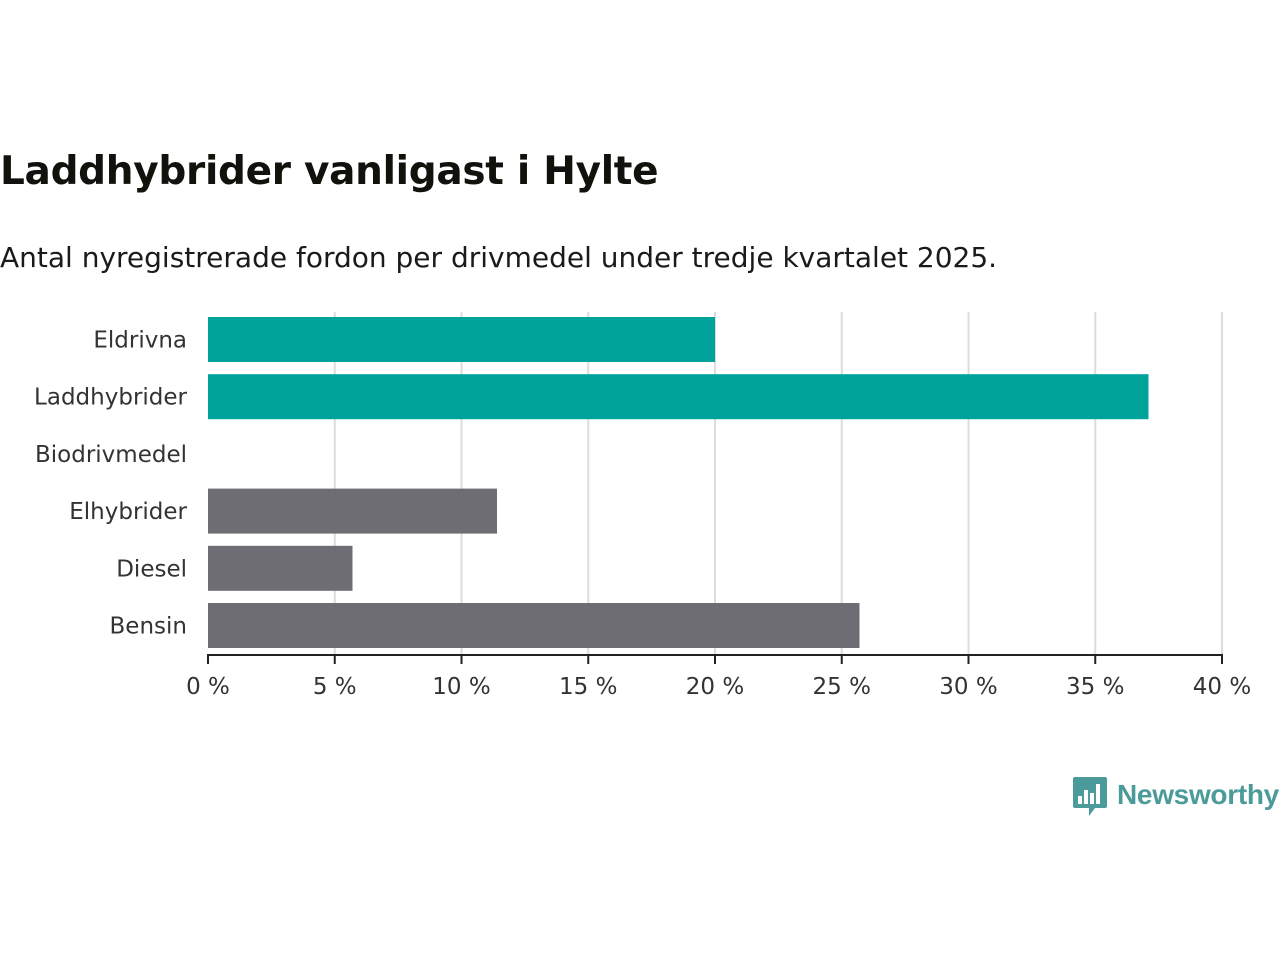  I want to click on bar-laddhybrider, so click(678, 397).